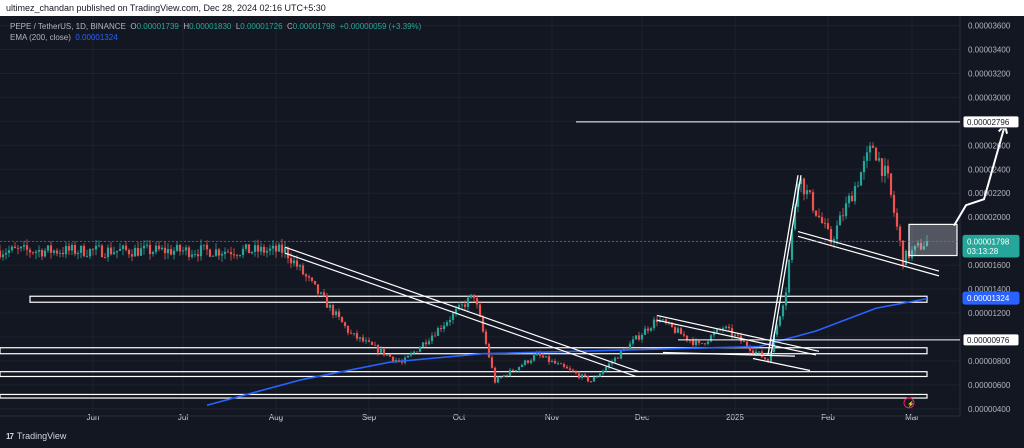 The width and height of the screenshot is (1024, 448). What do you see at coordinates (988, 298) in the screenshot?
I see `price-axis-label: 0.00001324` at bounding box center [988, 298].